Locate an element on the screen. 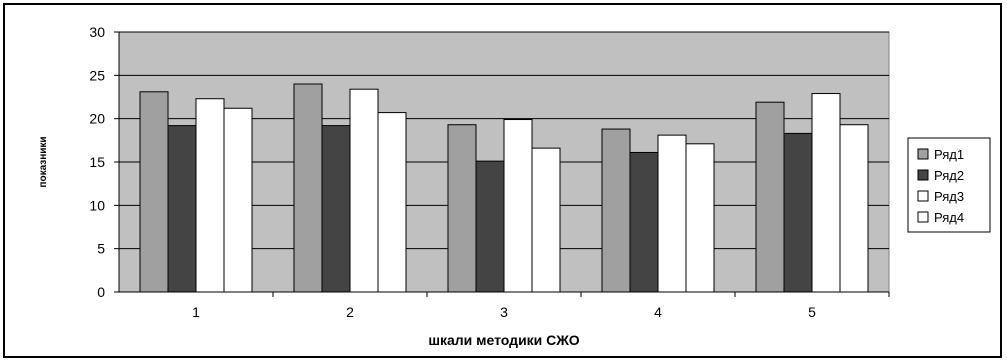 The width and height of the screenshot is (1007, 362). y-tick-label: 0 is located at coordinates (101, 292).